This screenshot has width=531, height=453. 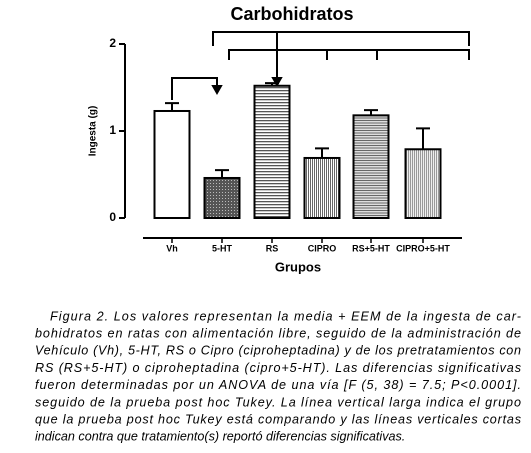 I want to click on y-tick-label: 1, so click(x=112, y=130).